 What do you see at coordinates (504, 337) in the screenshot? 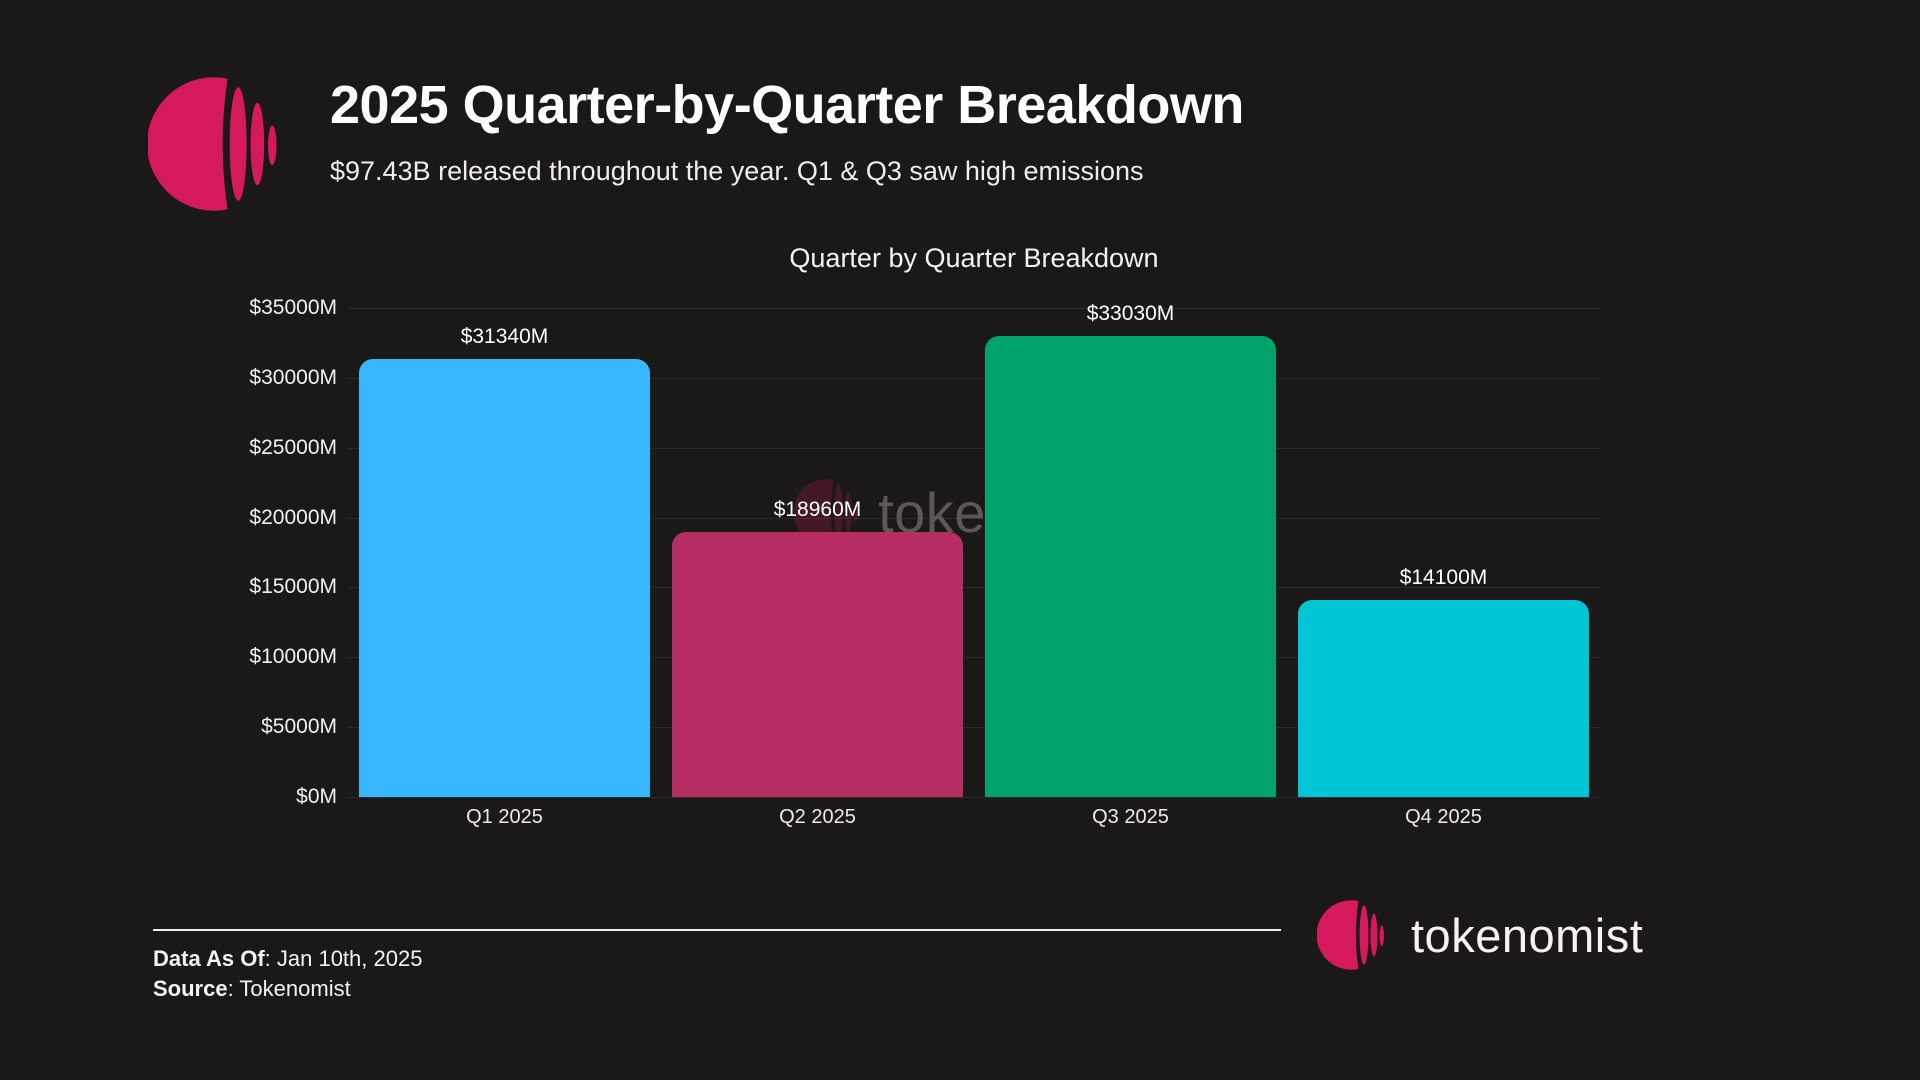
I see `bar-value-label: $31340M` at bounding box center [504, 337].